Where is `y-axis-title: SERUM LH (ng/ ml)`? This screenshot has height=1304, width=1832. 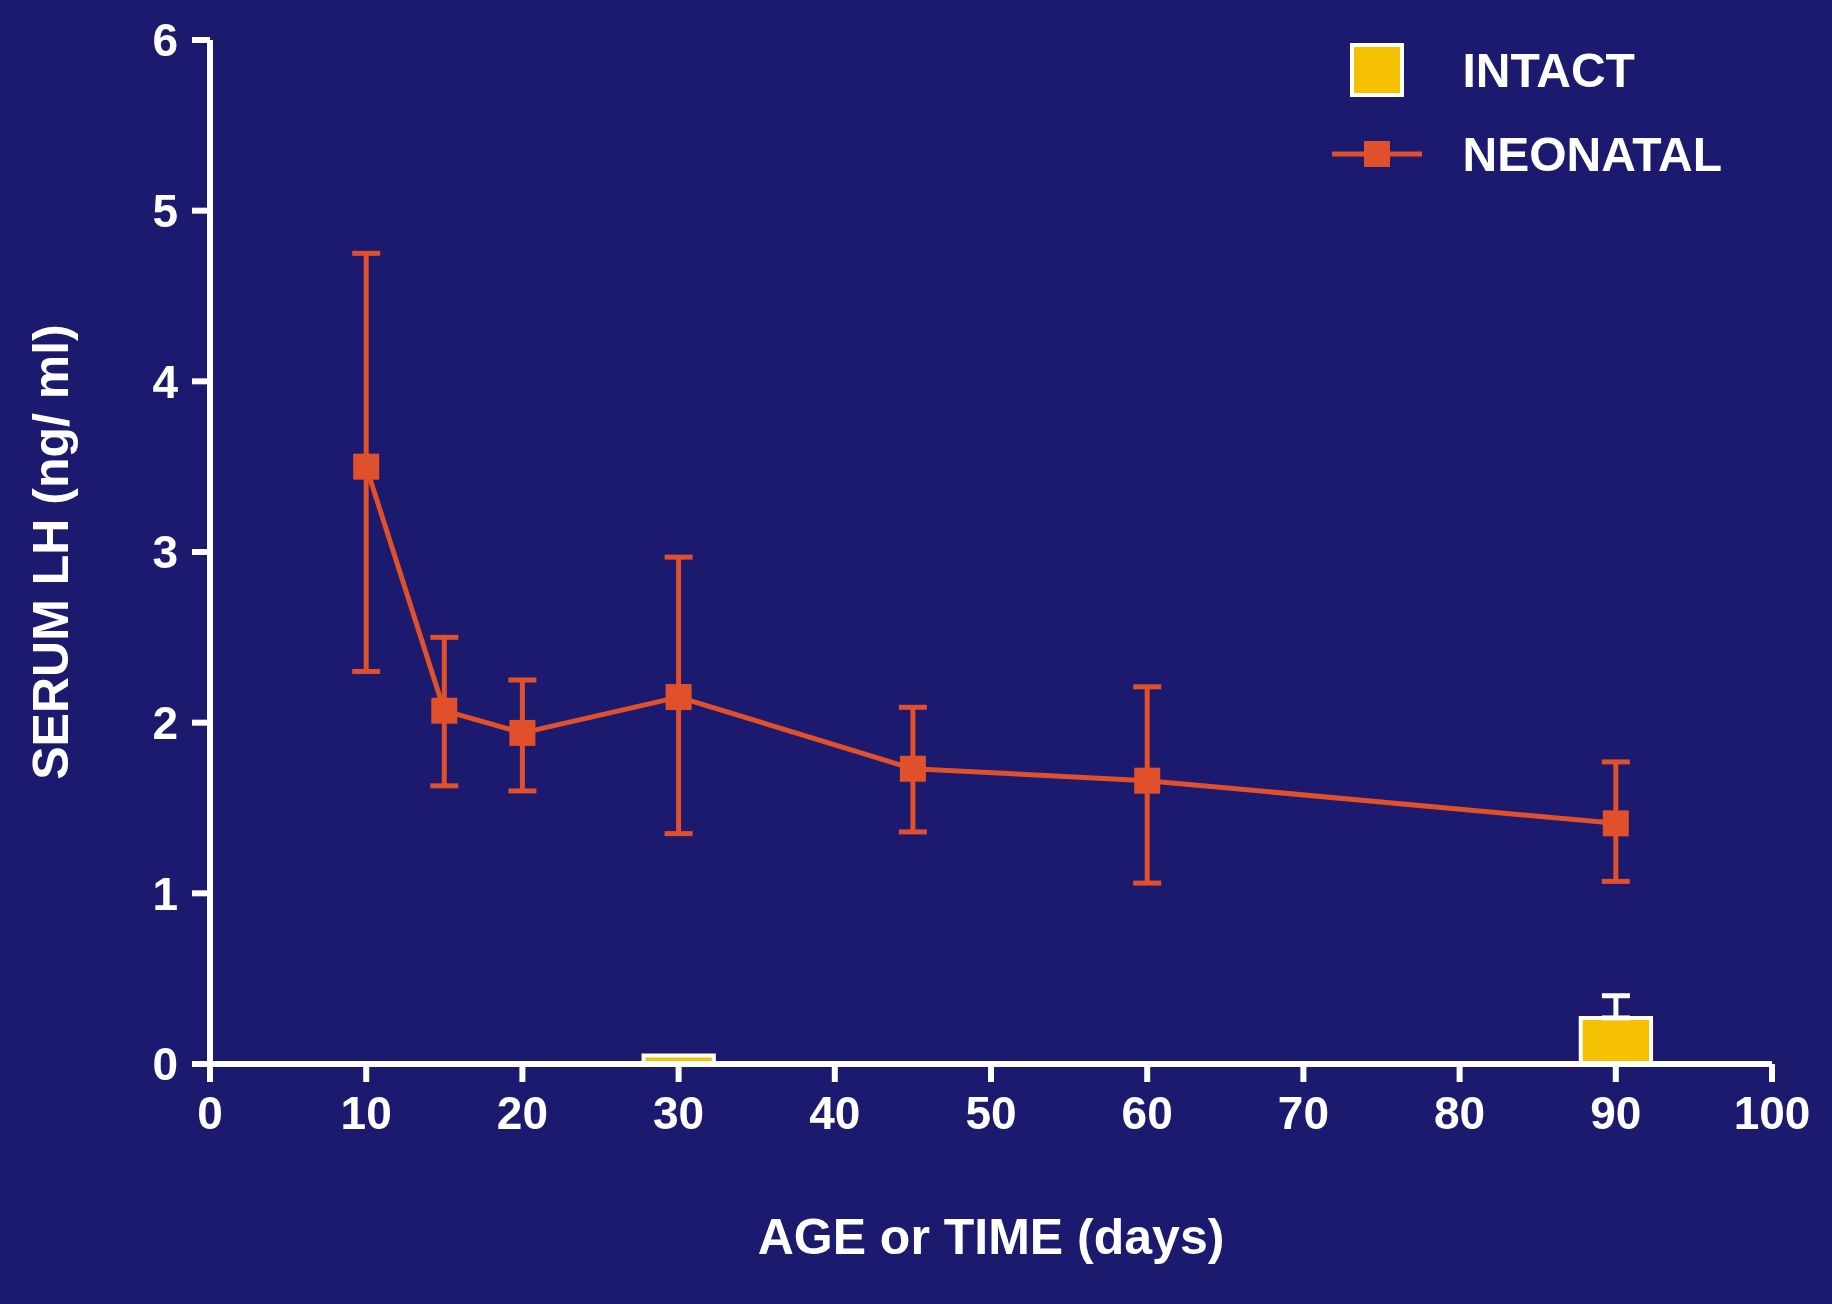
y-axis-title: SERUM LH (ng/ ml) is located at coordinates (50, 552).